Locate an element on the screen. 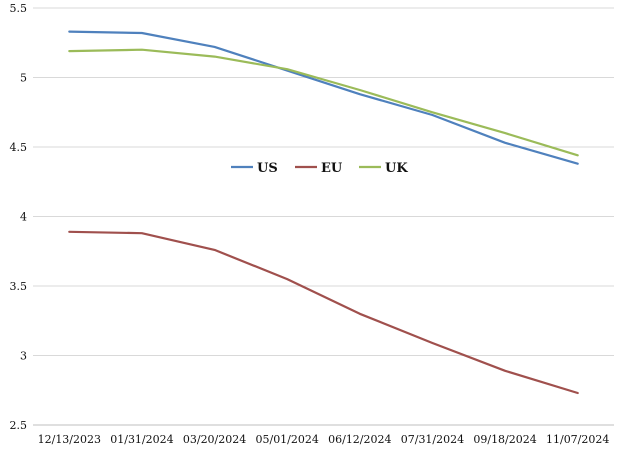 This screenshot has width=620, height=459. y-tick-label: 4.5 is located at coordinates (19, 147).